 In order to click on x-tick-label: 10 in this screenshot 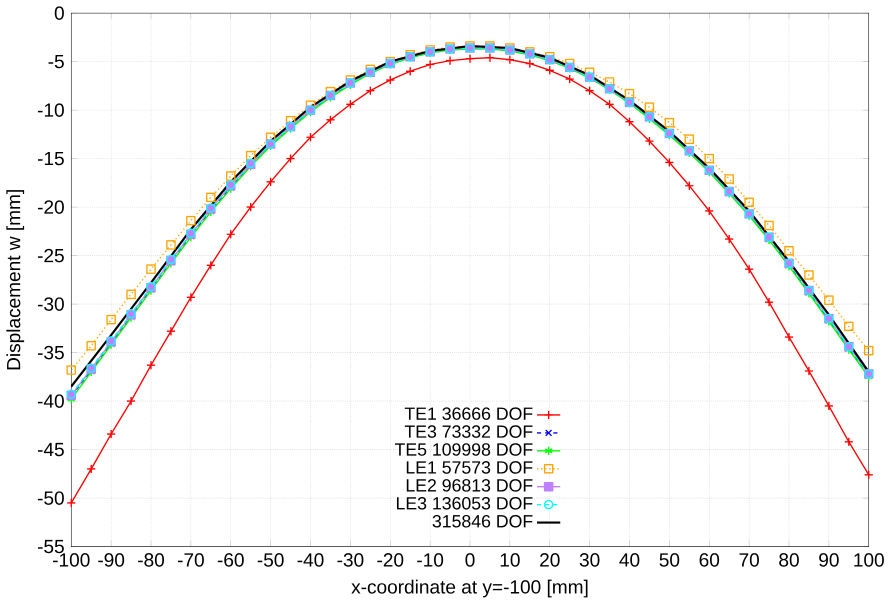, I will do `click(510, 560)`.